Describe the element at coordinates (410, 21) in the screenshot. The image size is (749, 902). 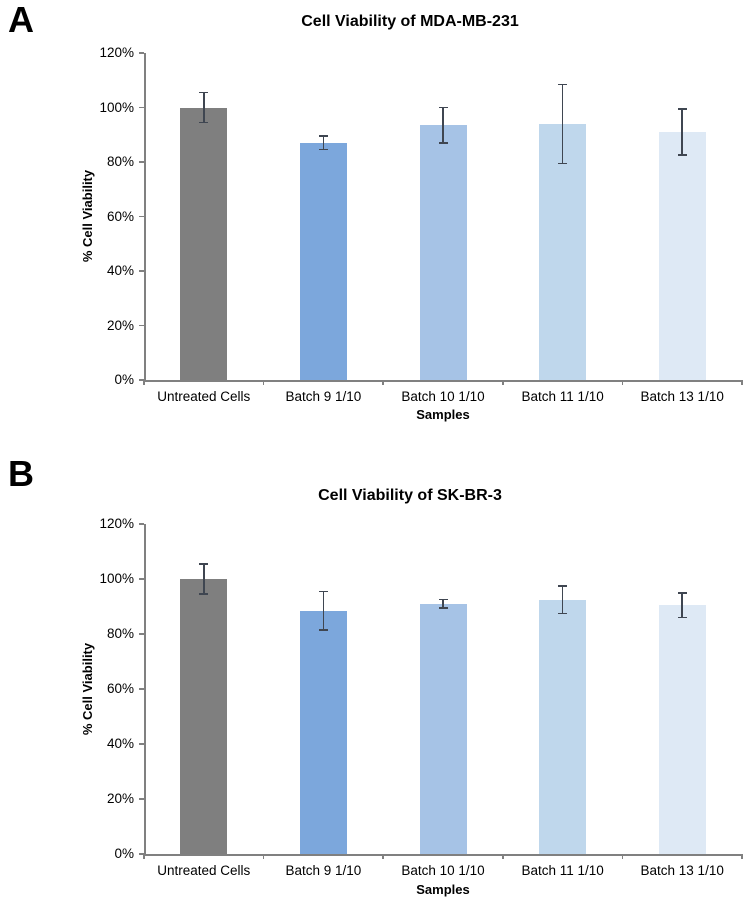
I see `chart-title-mda-mb-231: Cell Viability of MDA-MB-231` at that location.